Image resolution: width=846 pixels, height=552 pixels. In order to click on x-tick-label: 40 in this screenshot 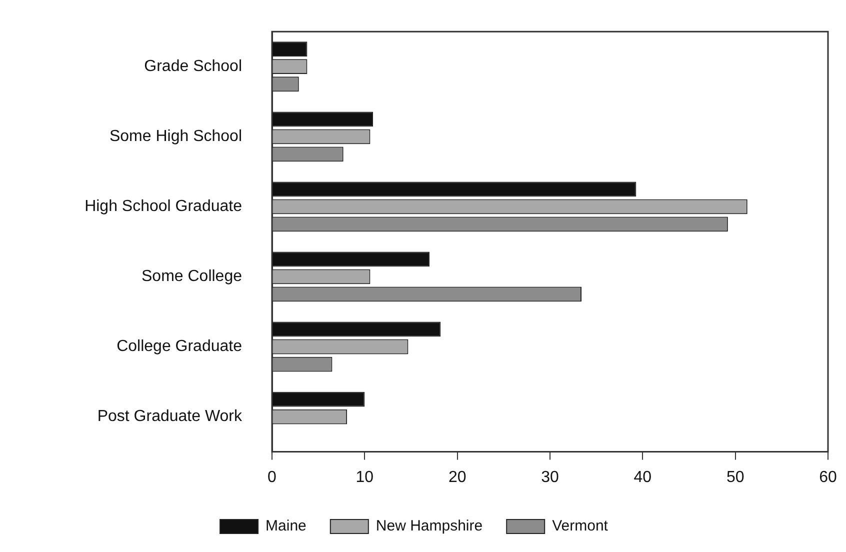, I will do `click(643, 477)`.